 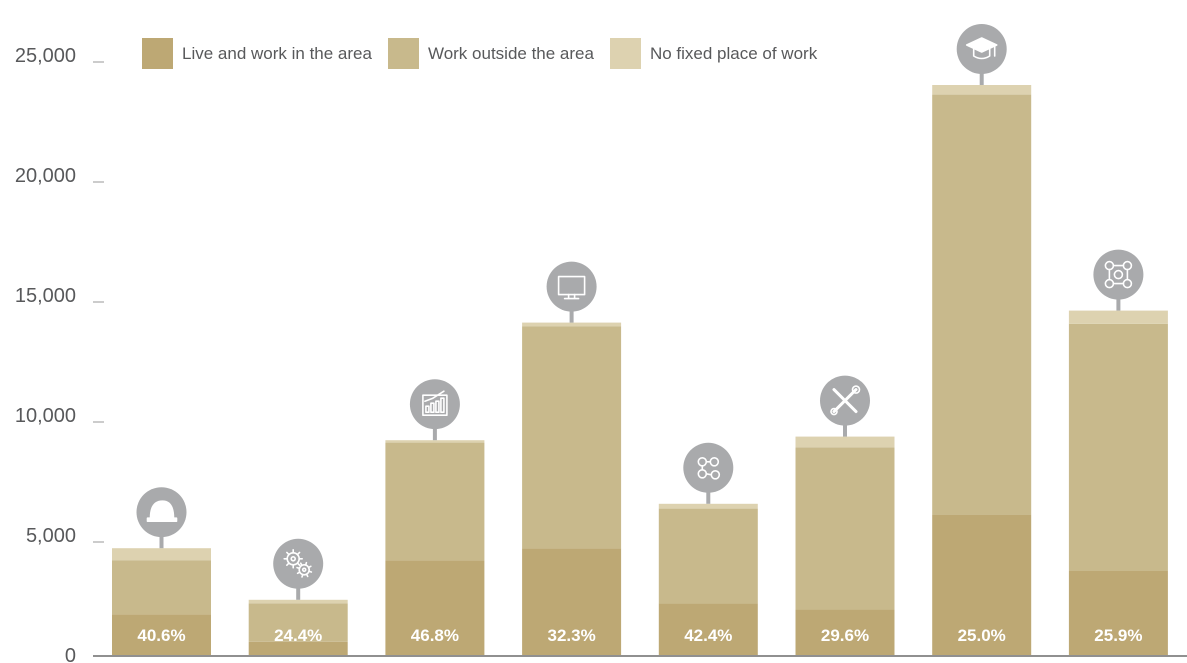 I want to click on legend-label-work-outside: Work outside the area, so click(x=510, y=53).